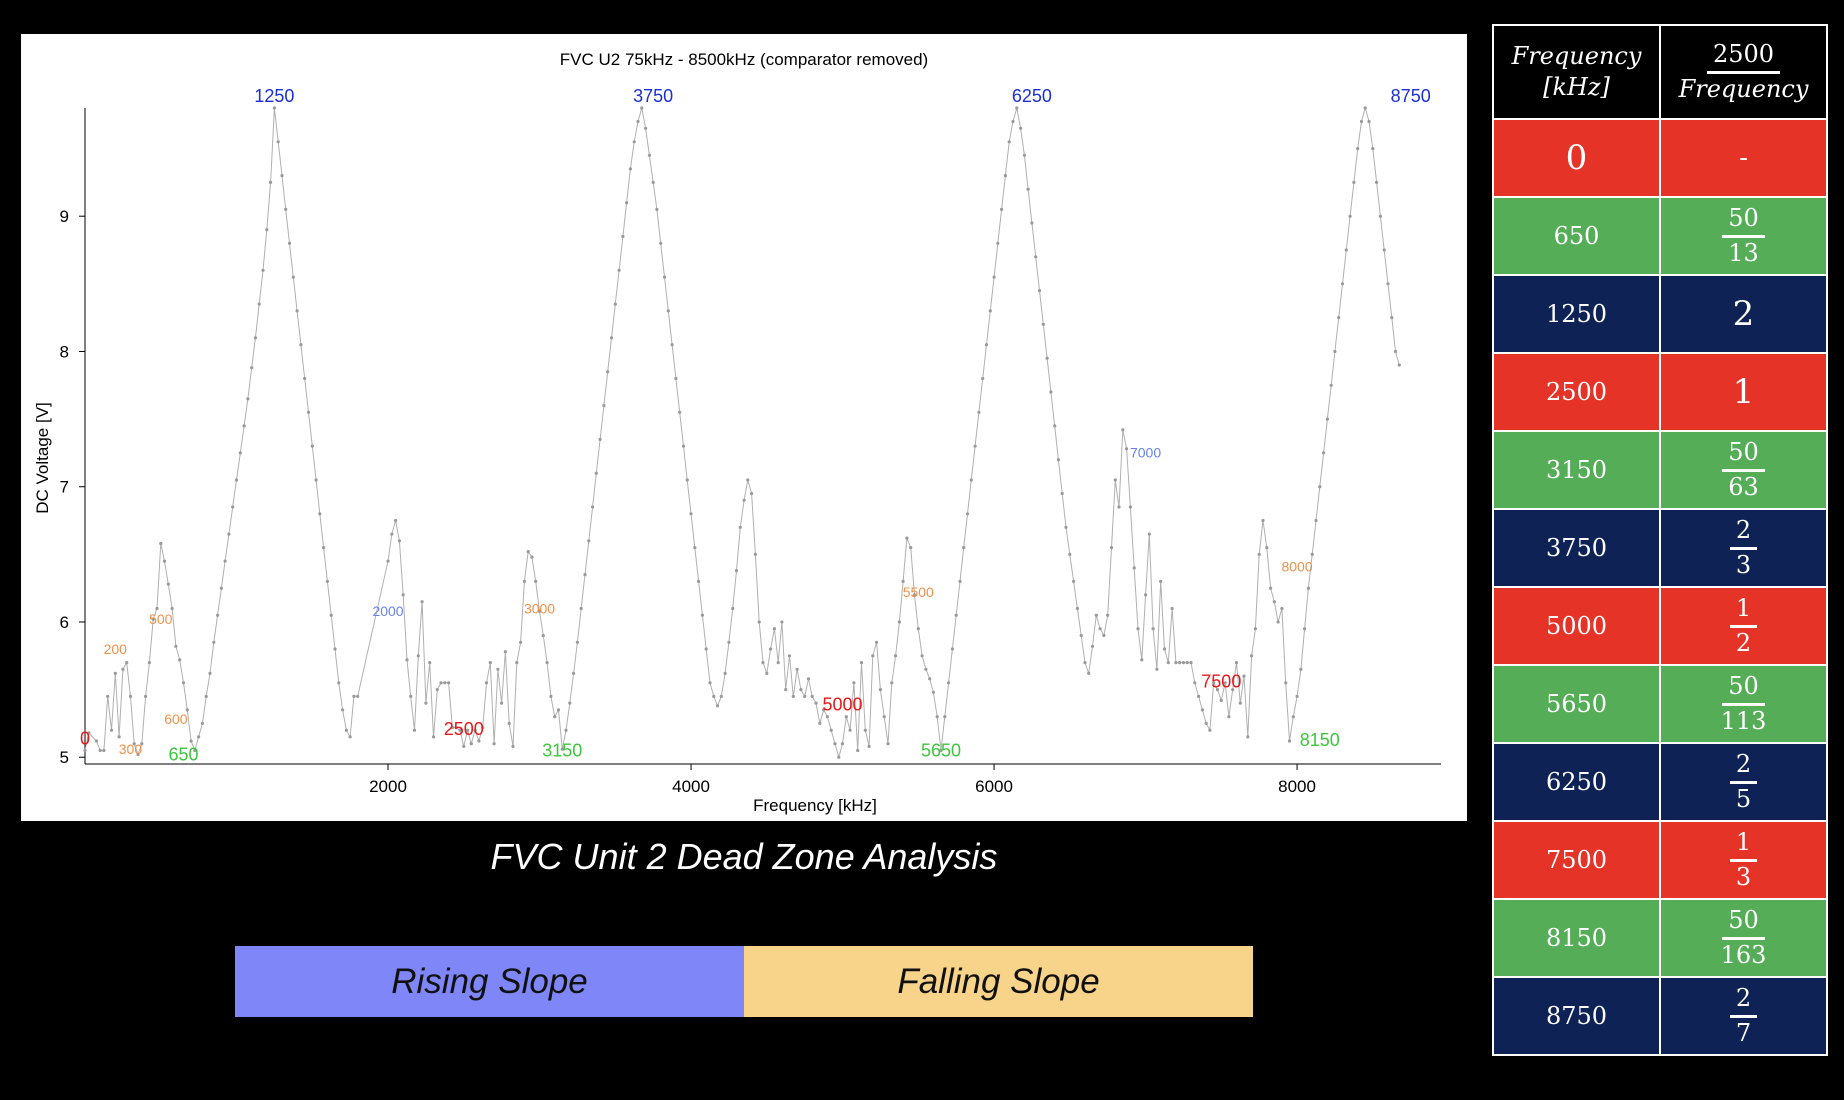  Describe the element at coordinates (1660, 158) in the screenshot. I see `table-row: 0-` at that location.